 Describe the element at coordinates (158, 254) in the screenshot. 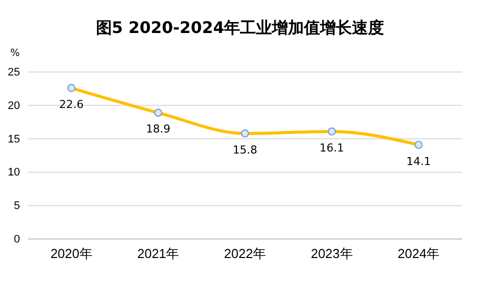

I see `x-tick-label: 2021年` at that location.